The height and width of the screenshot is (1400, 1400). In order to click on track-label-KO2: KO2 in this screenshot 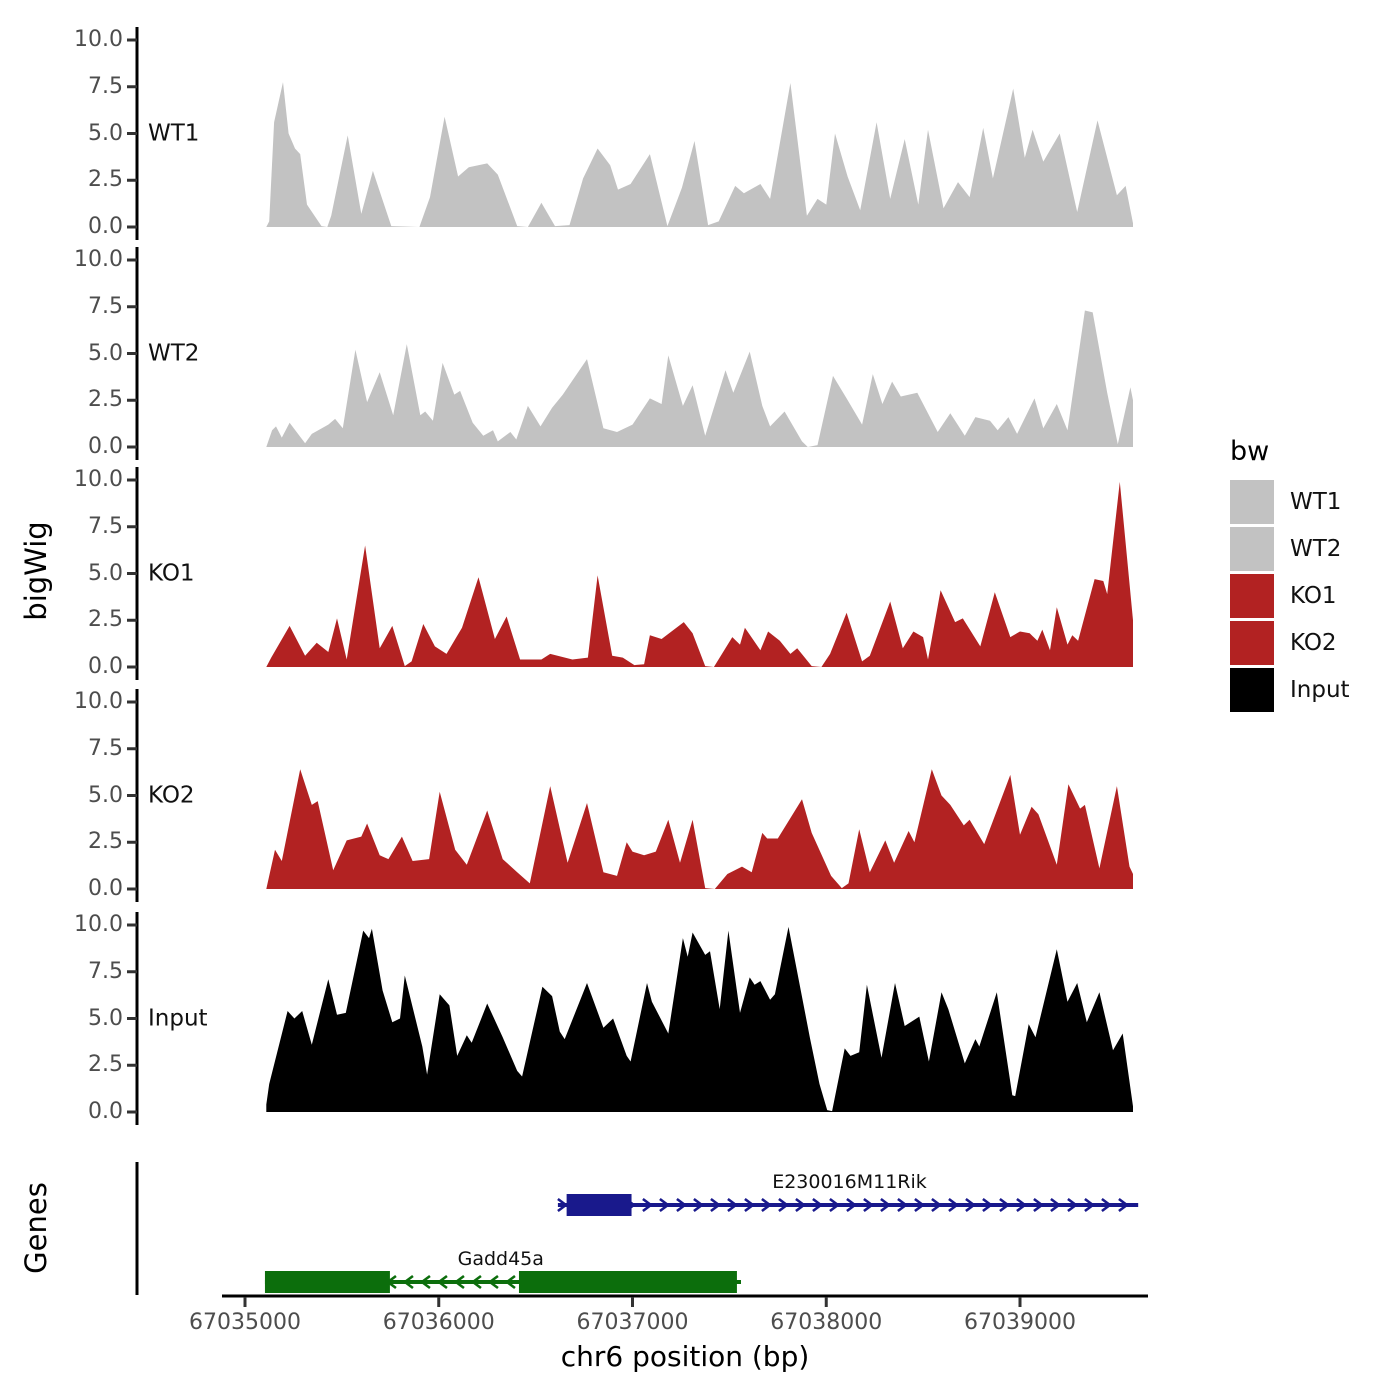, I will do `click(171, 795)`.